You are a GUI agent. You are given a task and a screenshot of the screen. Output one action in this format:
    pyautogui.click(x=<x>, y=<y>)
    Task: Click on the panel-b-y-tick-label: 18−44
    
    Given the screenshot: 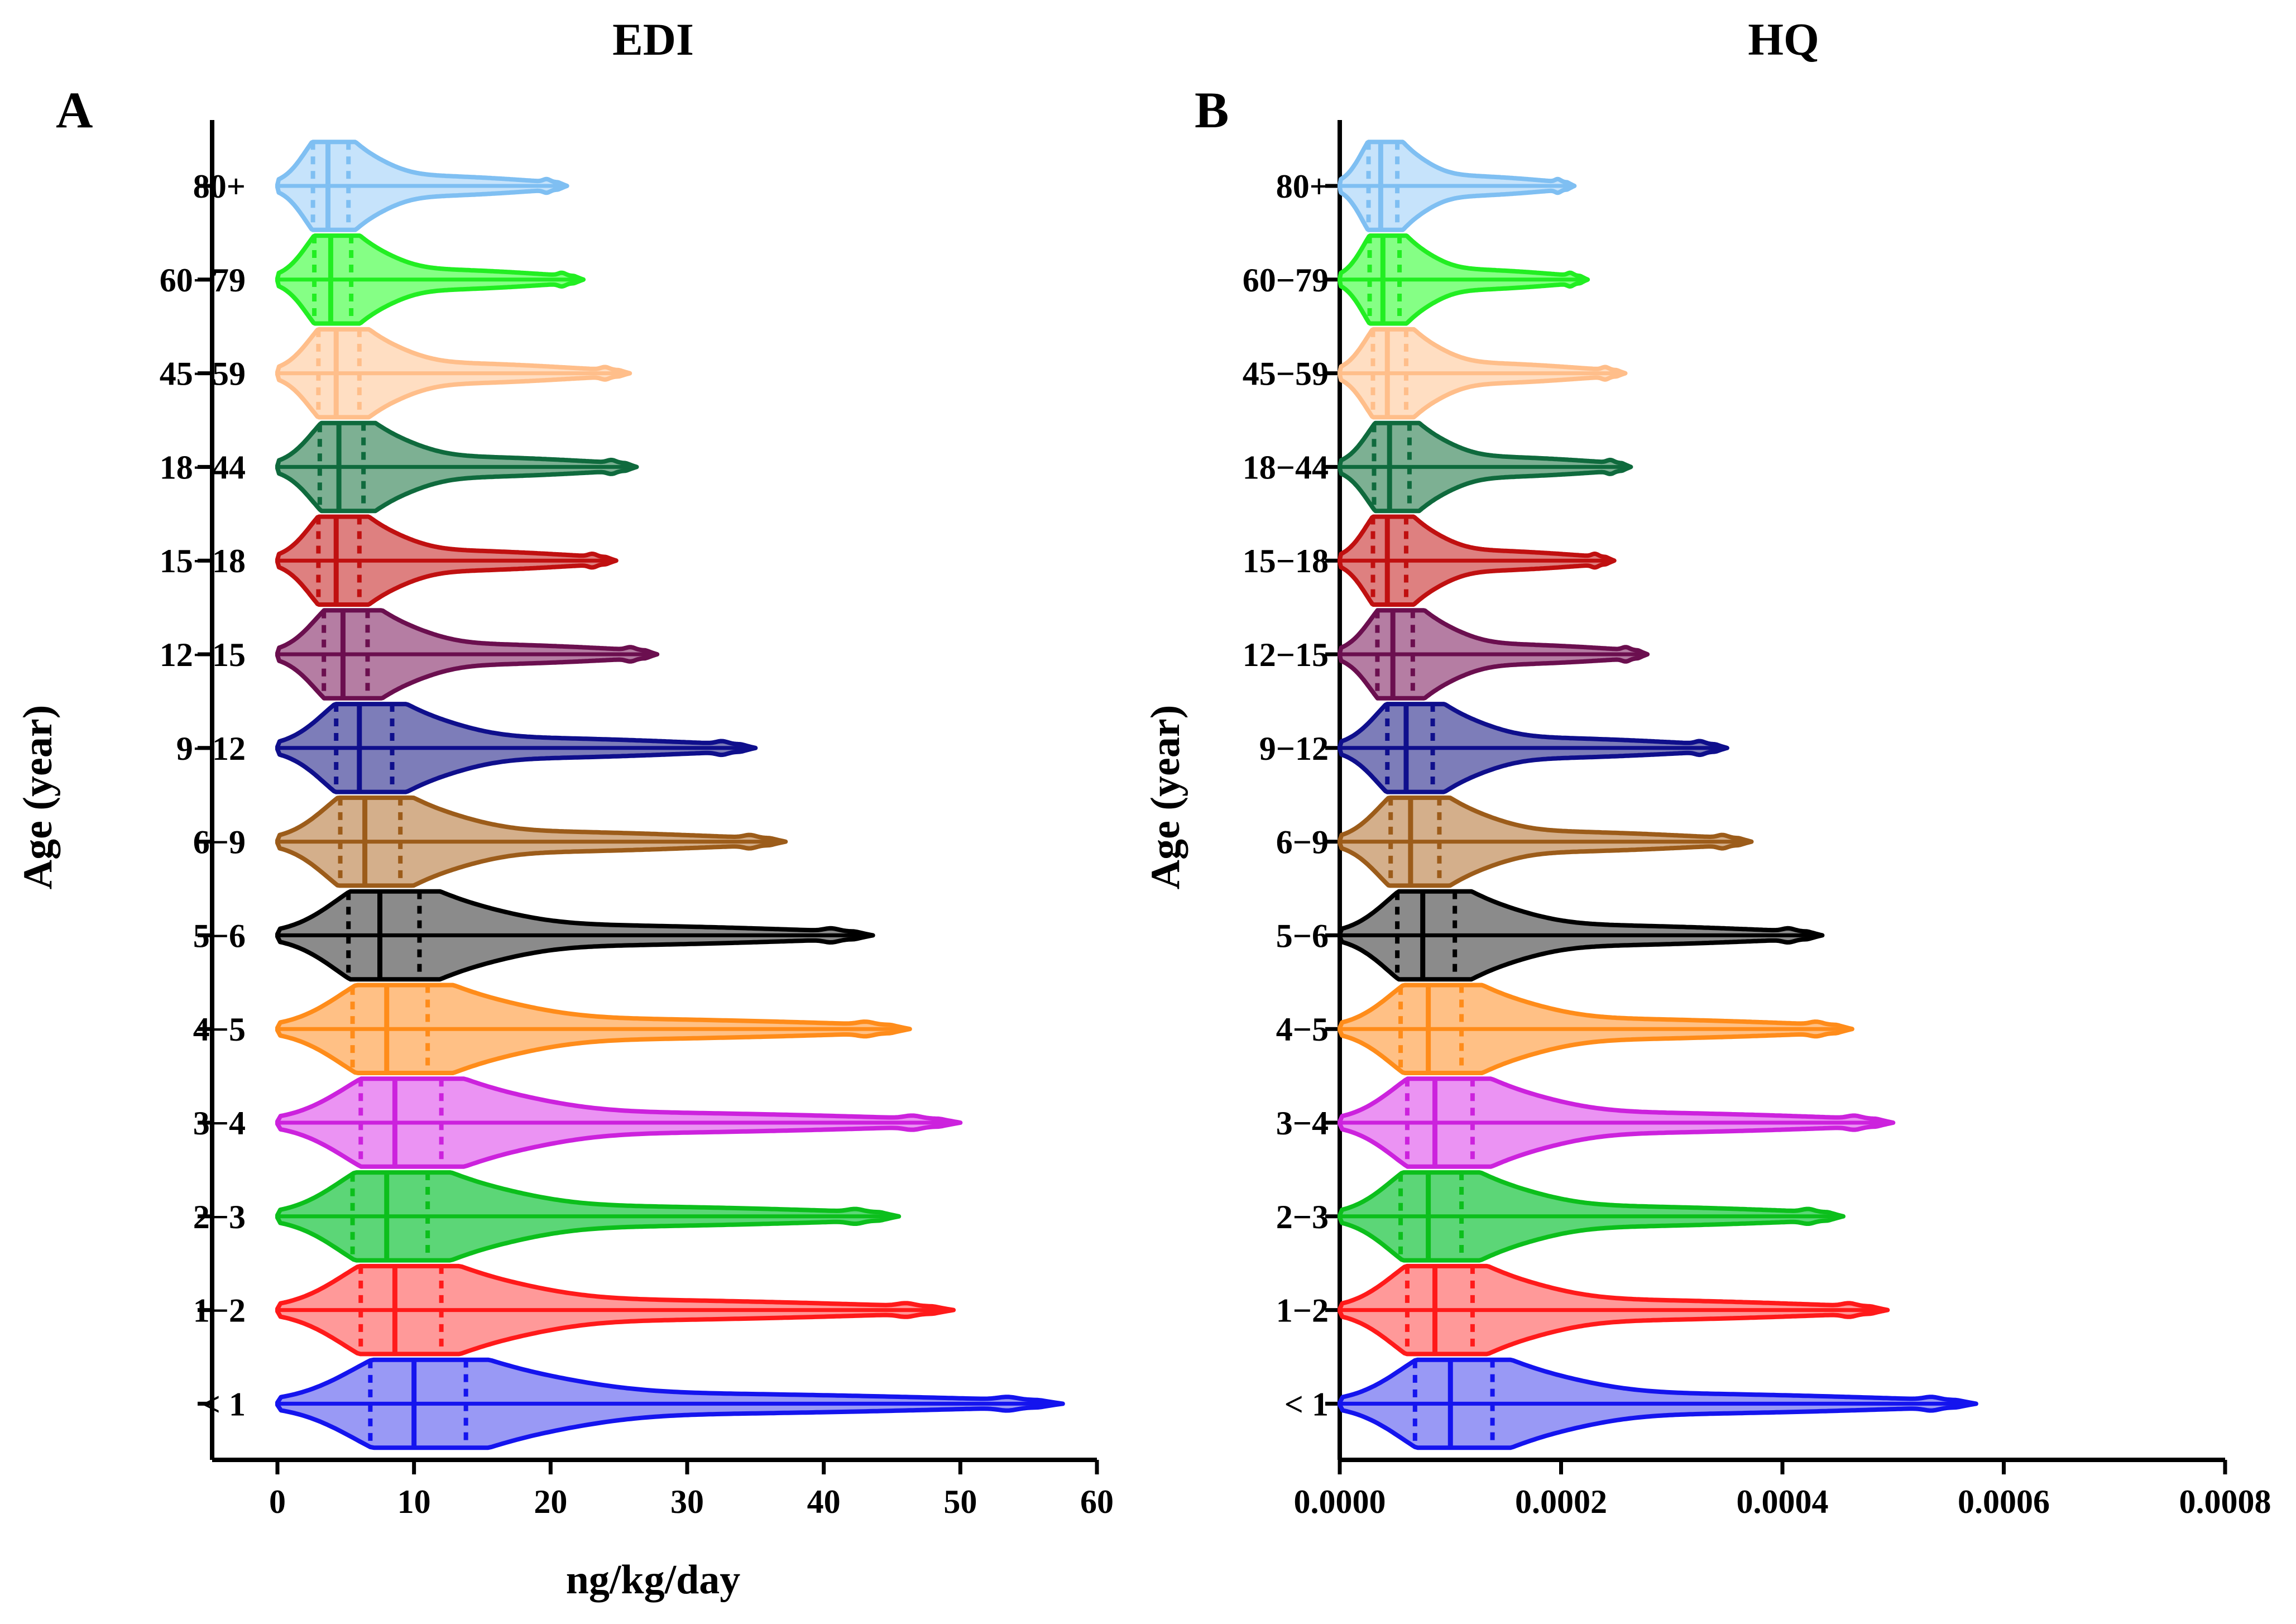 What is the action you would take?
    pyautogui.click(x=1286, y=467)
    